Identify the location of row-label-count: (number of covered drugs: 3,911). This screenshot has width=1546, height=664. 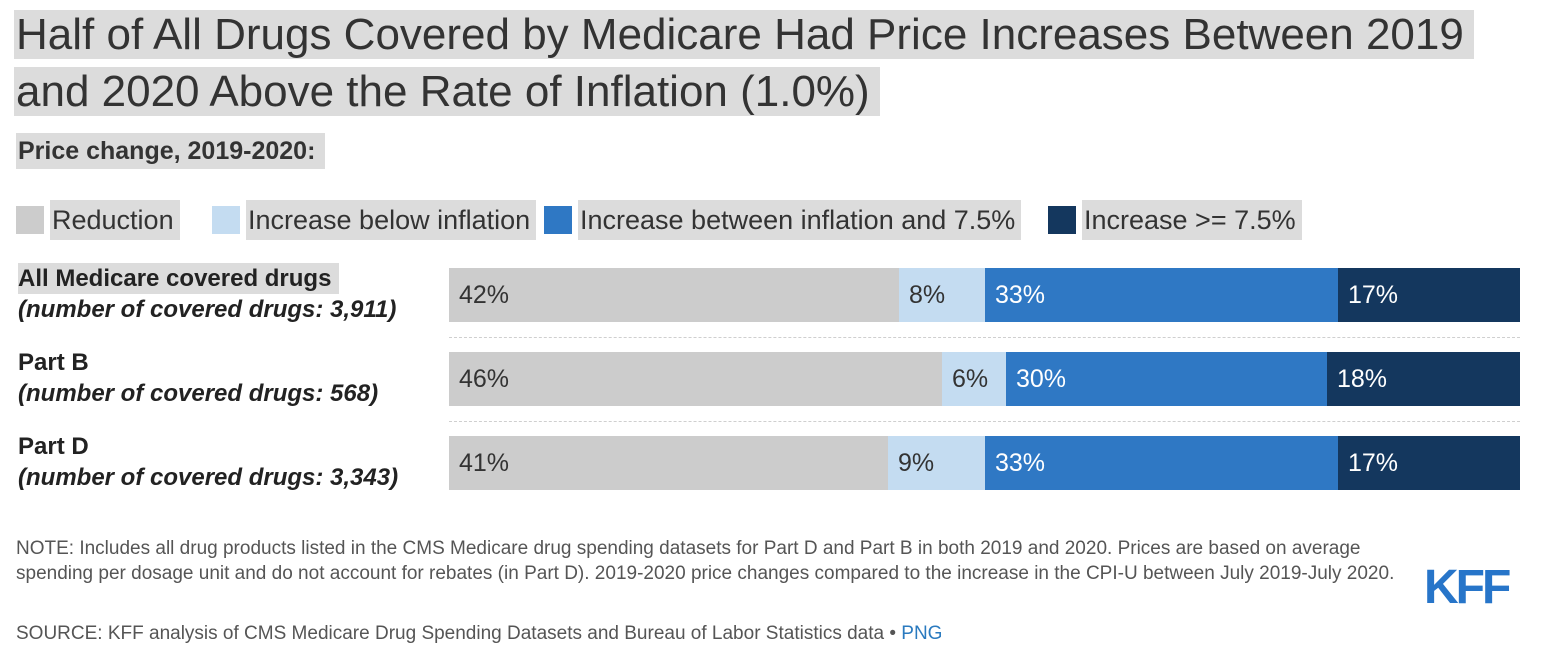
(207, 309).